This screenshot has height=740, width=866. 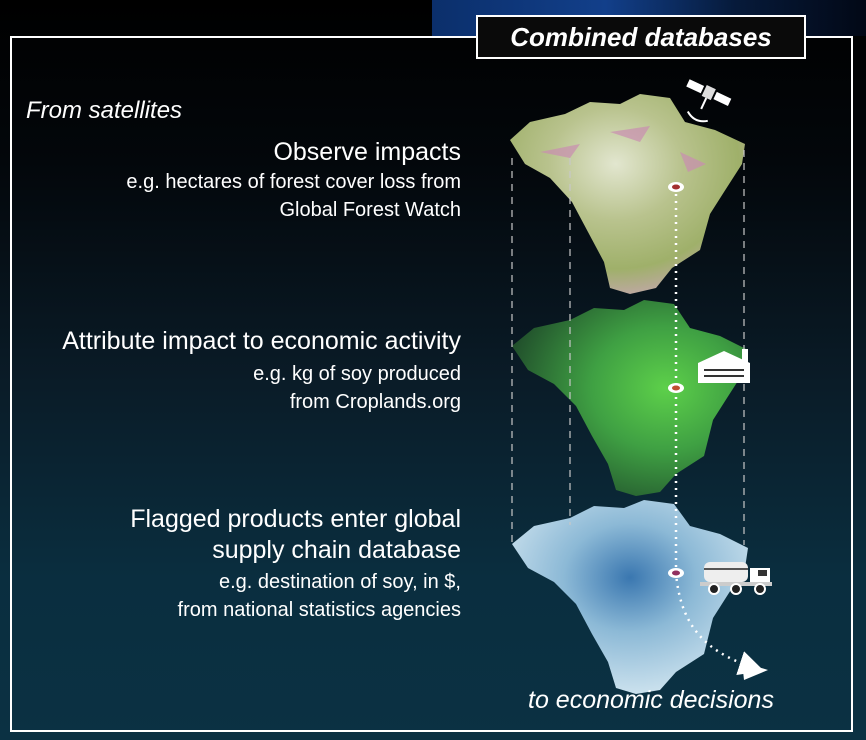 What do you see at coordinates (641, 37) in the screenshot?
I see `diagram-title: Combined databases` at bounding box center [641, 37].